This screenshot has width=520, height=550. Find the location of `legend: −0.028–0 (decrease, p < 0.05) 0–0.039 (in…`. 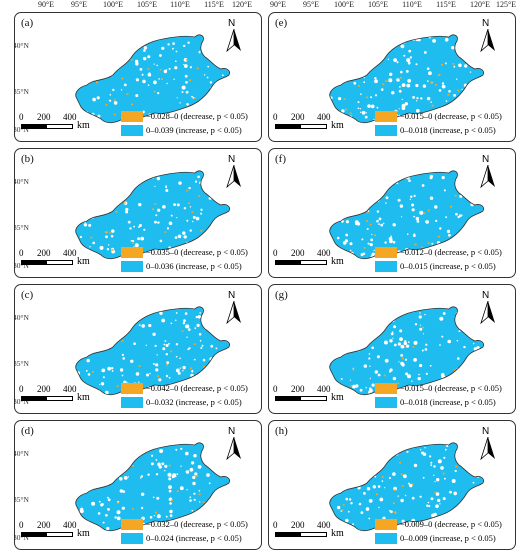

legend: −0.028–0 (decrease, p < 0.05) 0–0.039 (in… is located at coordinates (191, 123).